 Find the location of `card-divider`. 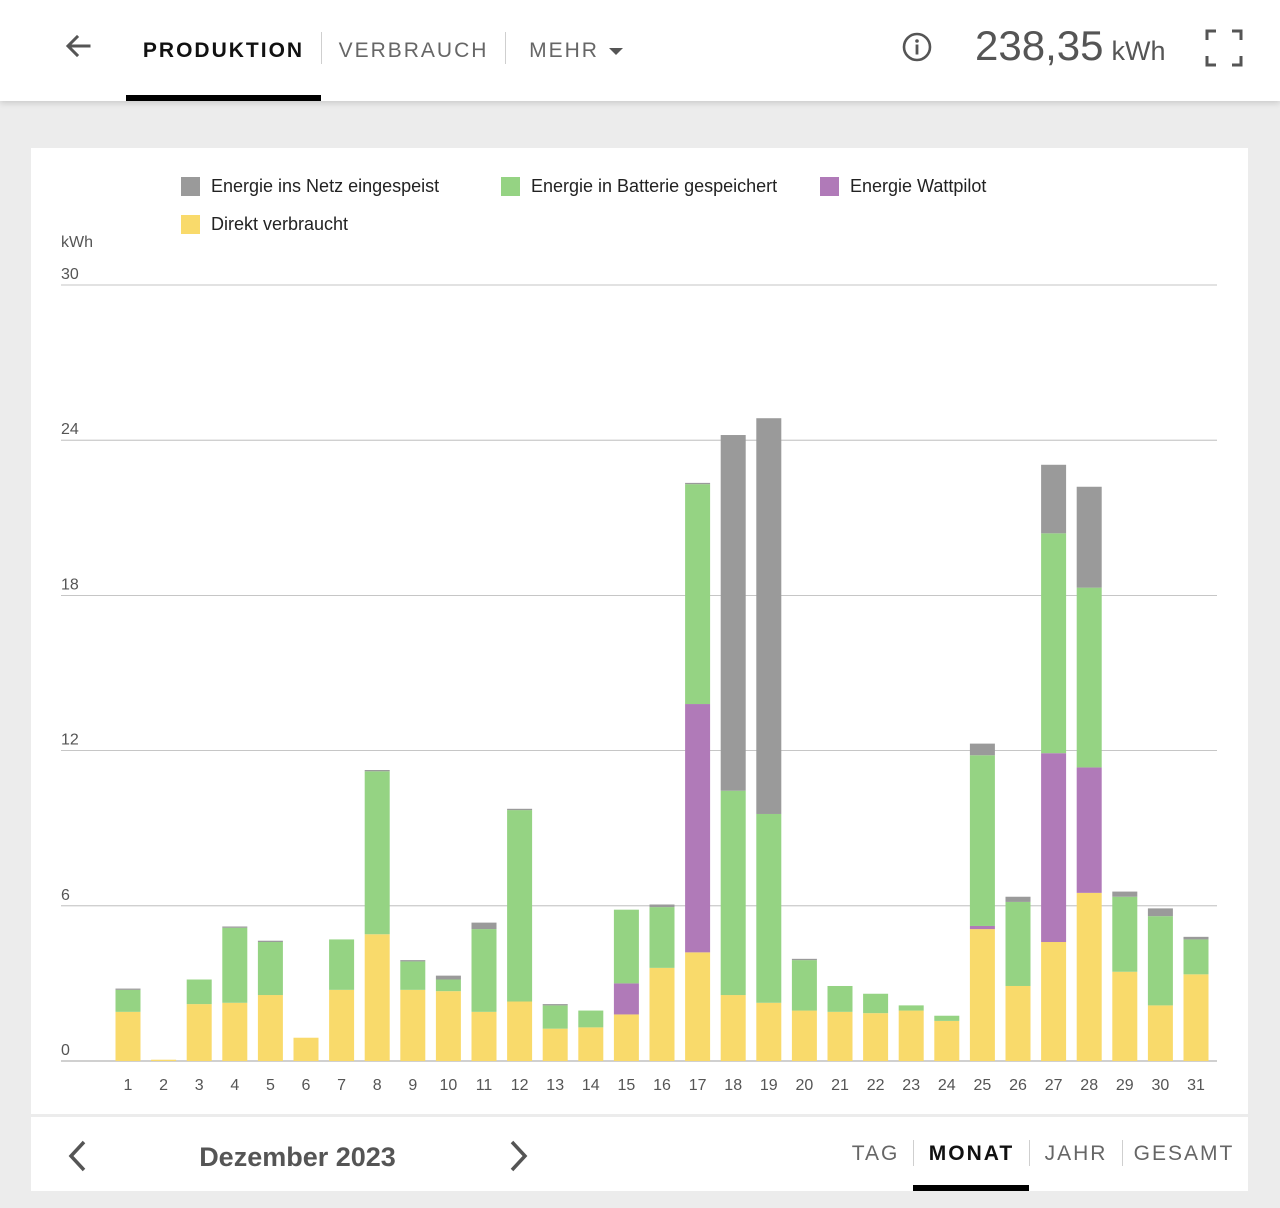

card-divider is located at coordinates (639, 1115).